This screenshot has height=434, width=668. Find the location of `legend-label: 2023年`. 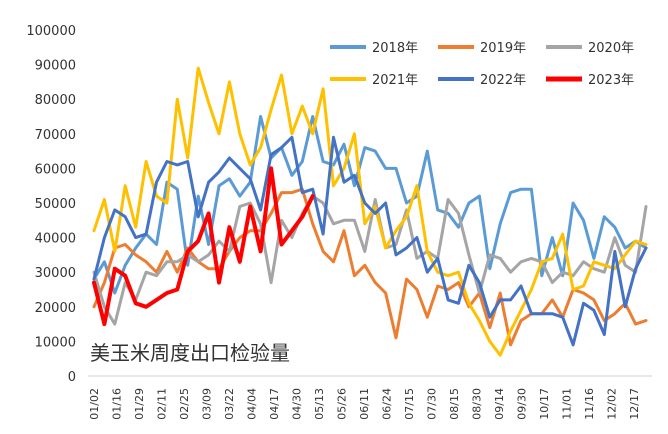

legend-label: 2023年 is located at coordinates (611, 80).